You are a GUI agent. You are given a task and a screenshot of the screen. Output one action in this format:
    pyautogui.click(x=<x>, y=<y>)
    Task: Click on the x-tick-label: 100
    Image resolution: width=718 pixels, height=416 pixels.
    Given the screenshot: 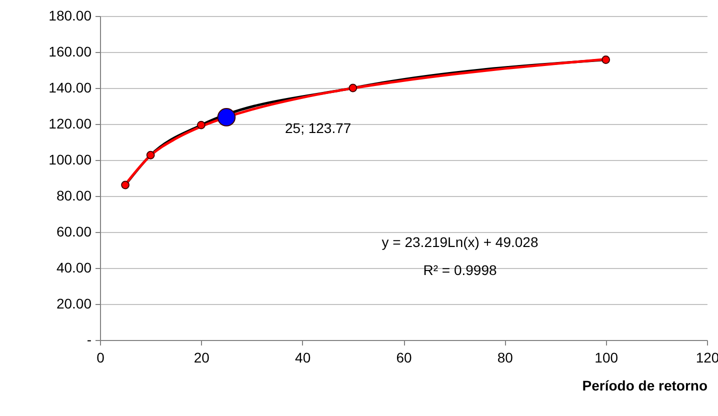 What is the action you would take?
    pyautogui.click(x=606, y=358)
    